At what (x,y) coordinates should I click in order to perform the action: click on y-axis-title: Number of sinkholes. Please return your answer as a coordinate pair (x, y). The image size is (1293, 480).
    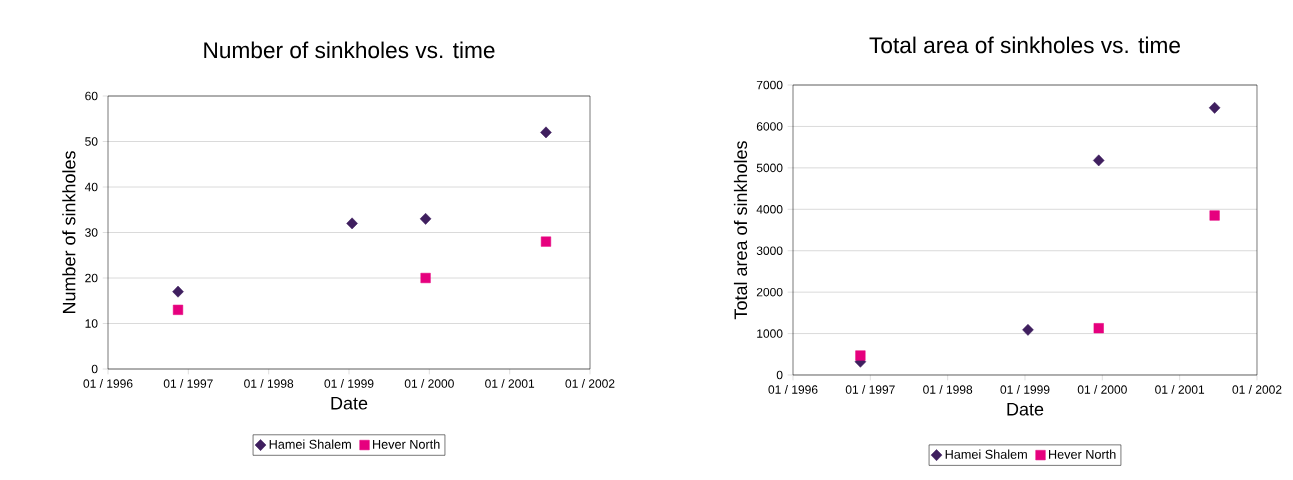
    Looking at the image, I should click on (69, 232).